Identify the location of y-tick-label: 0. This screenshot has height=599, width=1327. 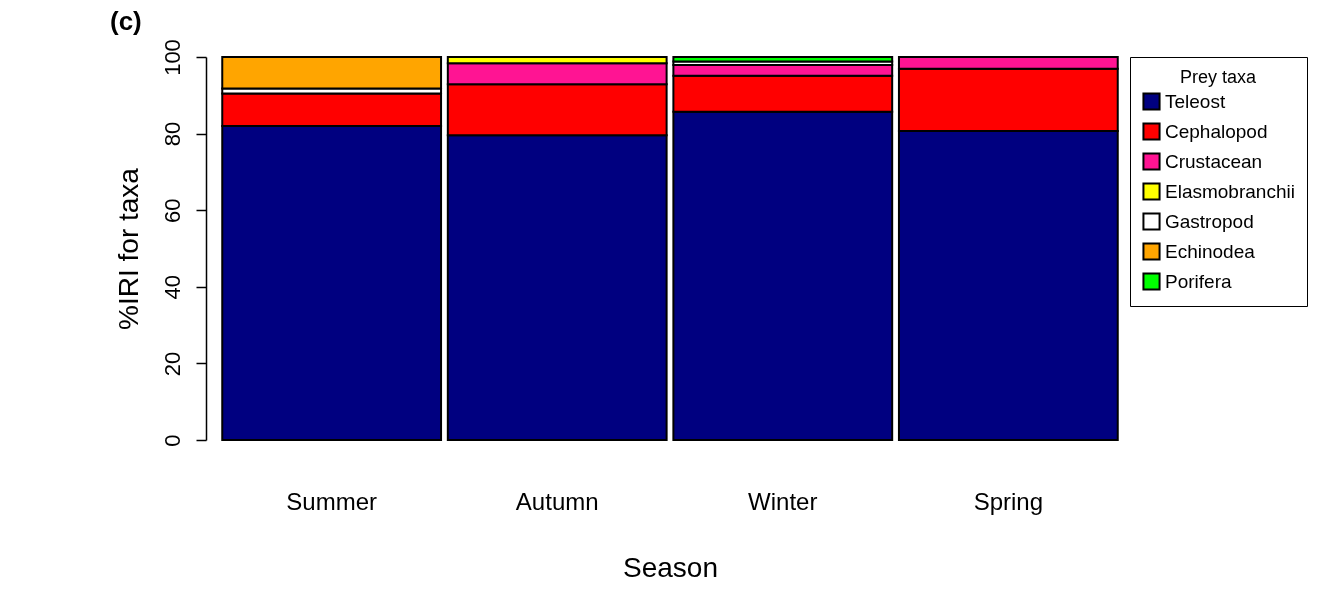
(172, 440).